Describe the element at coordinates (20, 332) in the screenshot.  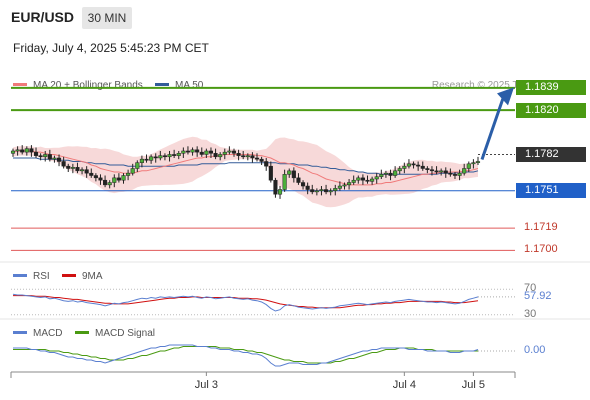
I see `macd-swatch` at that location.